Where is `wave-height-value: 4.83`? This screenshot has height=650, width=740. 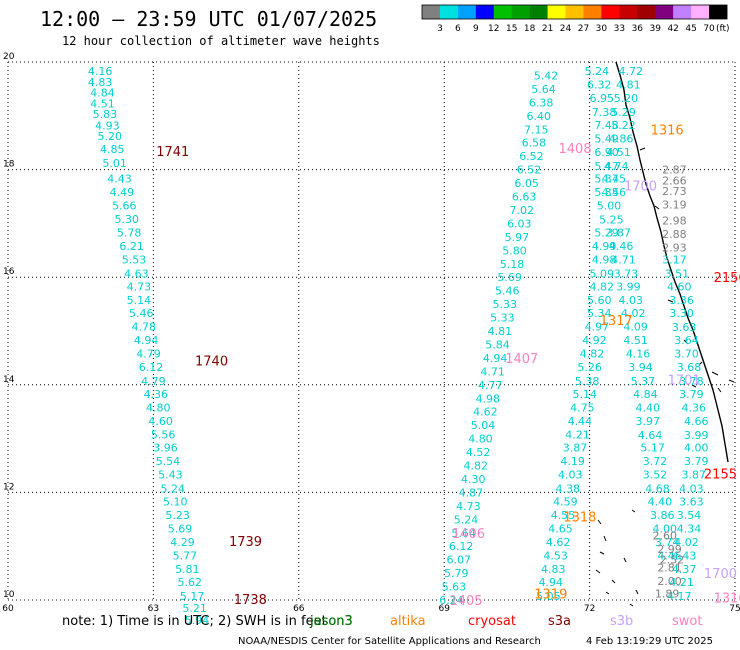
wave-height-value: 4.83 is located at coordinates (553, 569).